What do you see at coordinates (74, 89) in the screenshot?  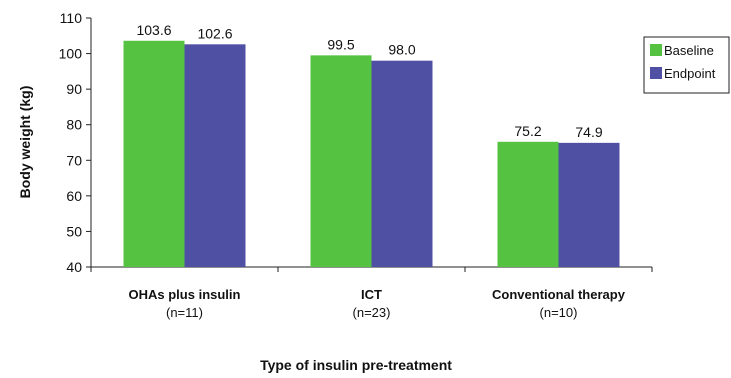 I see `y-tick-label: 90` at bounding box center [74, 89].